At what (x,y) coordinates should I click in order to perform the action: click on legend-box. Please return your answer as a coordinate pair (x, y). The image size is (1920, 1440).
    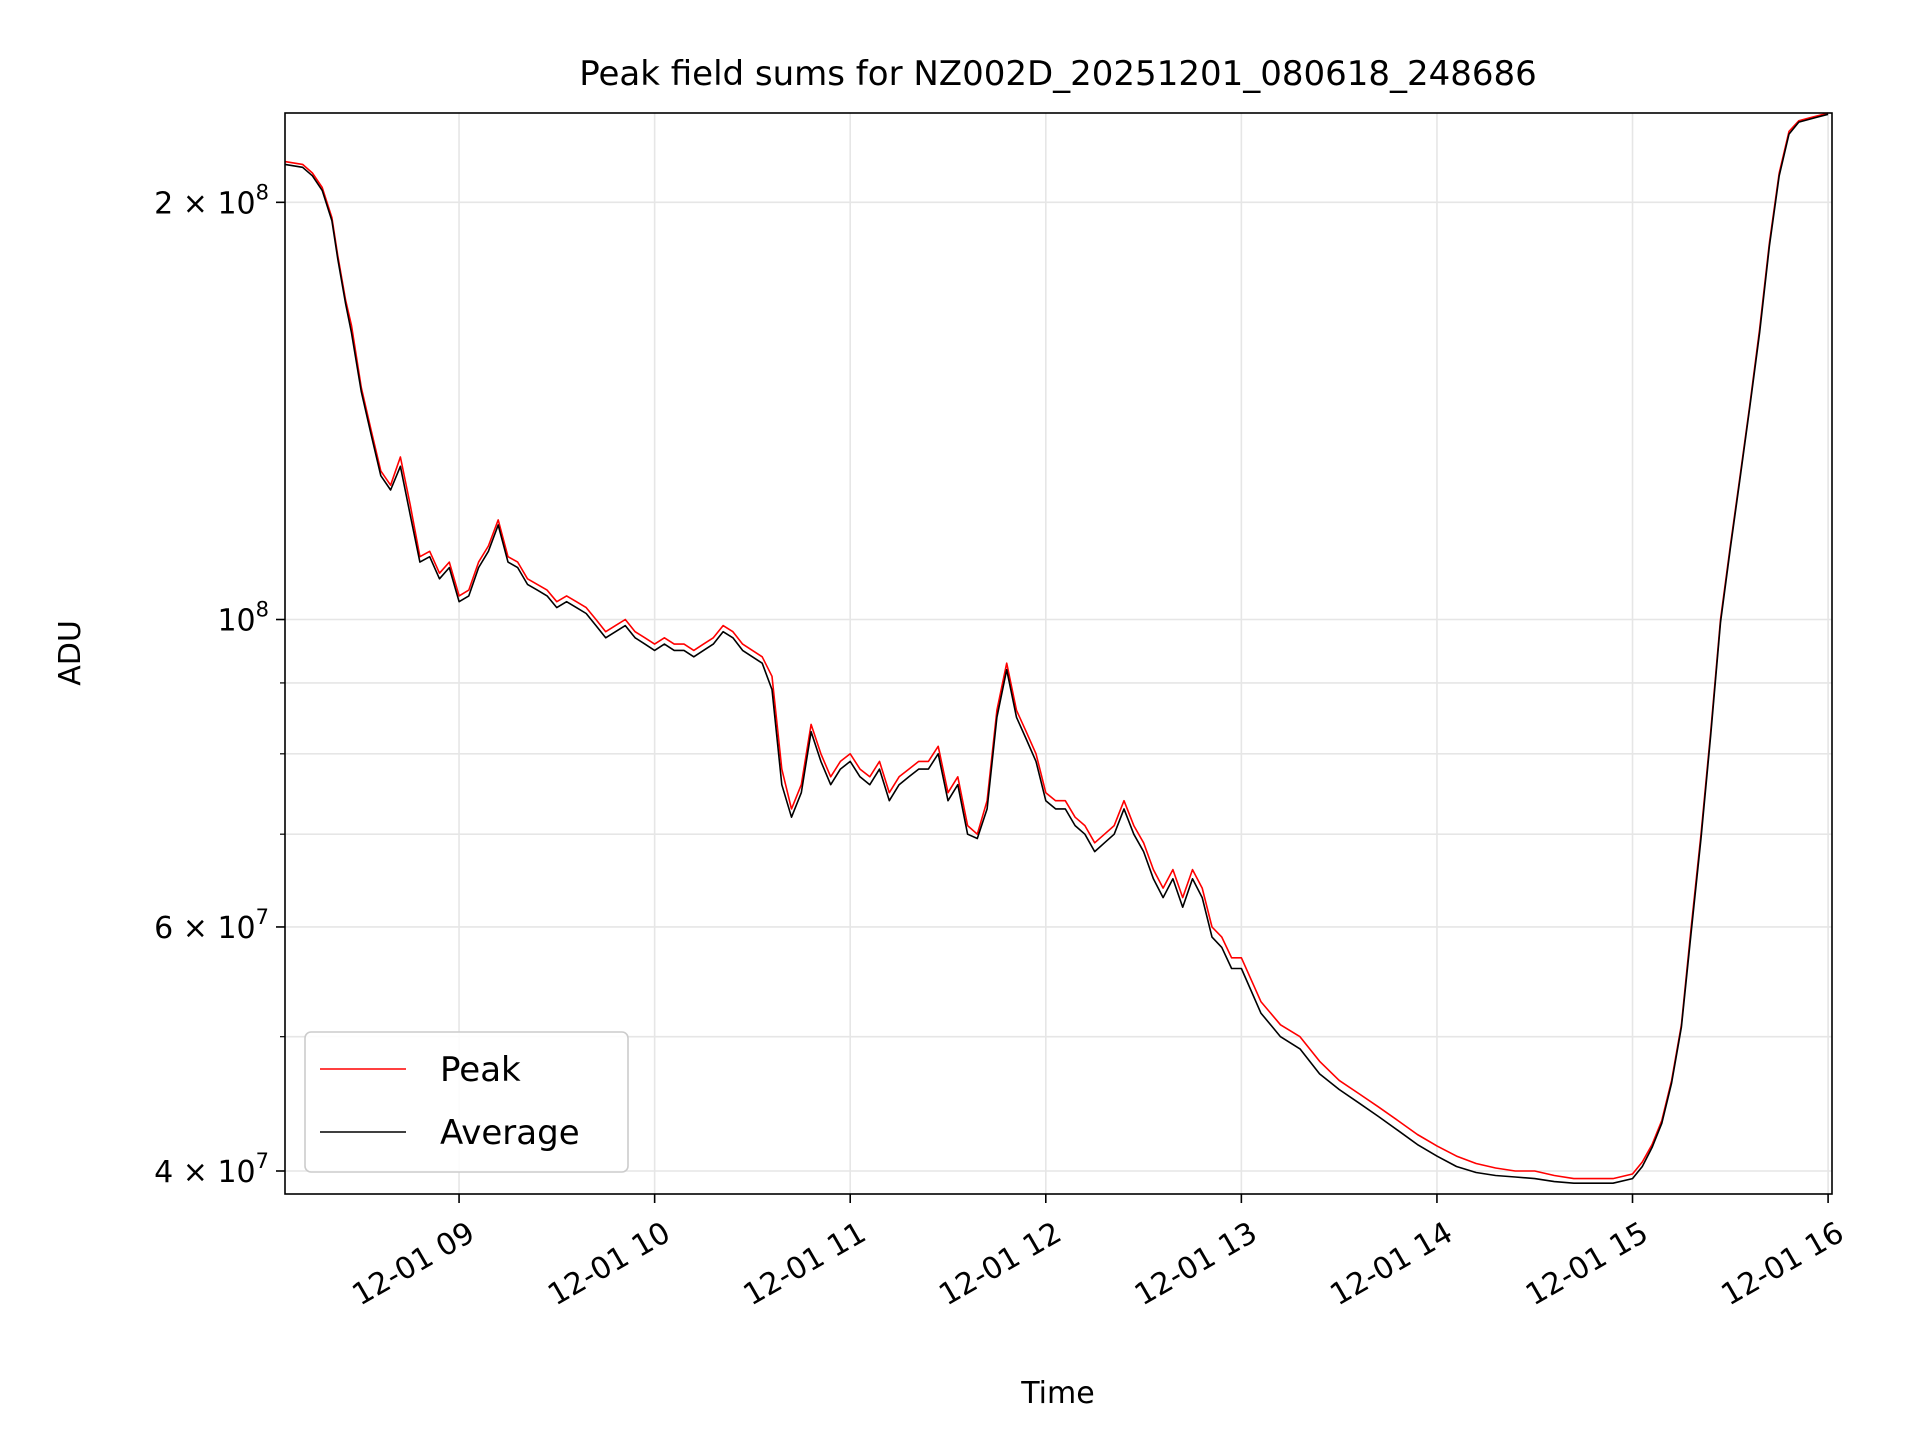
    Looking at the image, I should click on (466, 1102).